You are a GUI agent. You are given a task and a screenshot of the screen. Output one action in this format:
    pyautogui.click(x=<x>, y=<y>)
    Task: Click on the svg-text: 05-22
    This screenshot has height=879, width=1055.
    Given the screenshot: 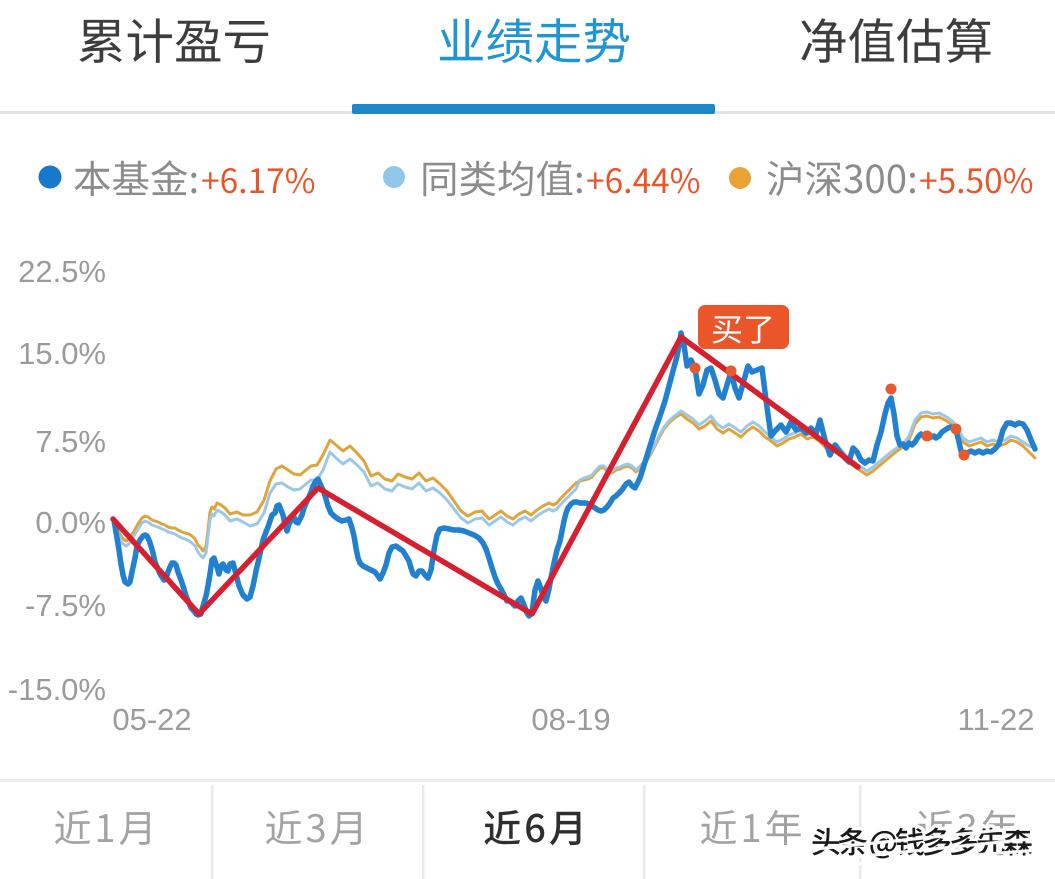 What is the action you would take?
    pyautogui.click(x=151, y=719)
    